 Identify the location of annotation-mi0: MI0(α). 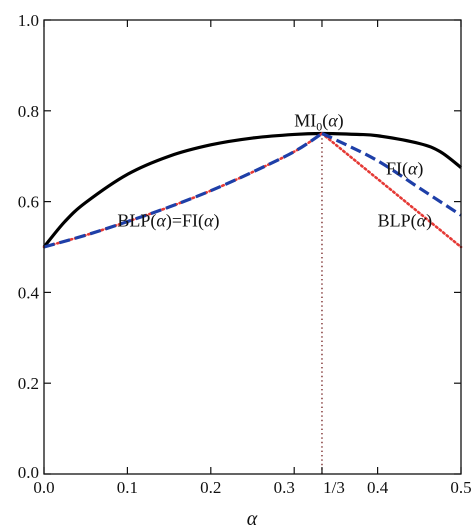
(318, 122).